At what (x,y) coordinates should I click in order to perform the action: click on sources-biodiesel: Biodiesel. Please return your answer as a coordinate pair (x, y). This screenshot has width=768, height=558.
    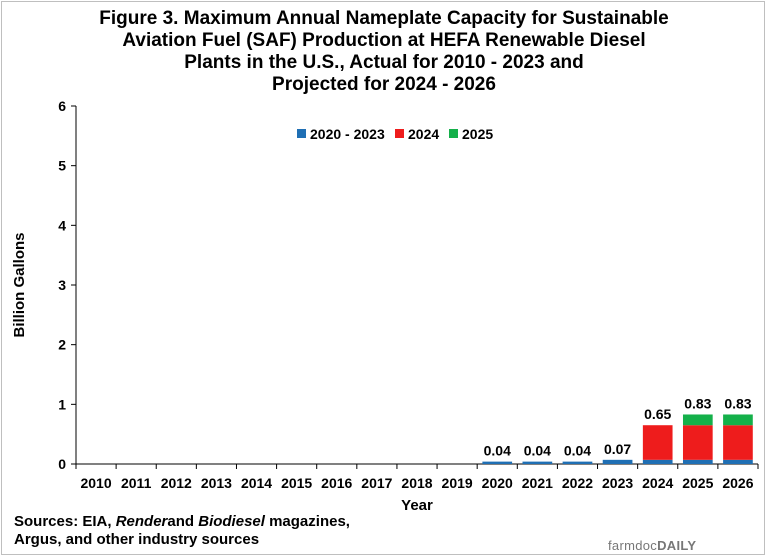
    Looking at the image, I should click on (231, 521).